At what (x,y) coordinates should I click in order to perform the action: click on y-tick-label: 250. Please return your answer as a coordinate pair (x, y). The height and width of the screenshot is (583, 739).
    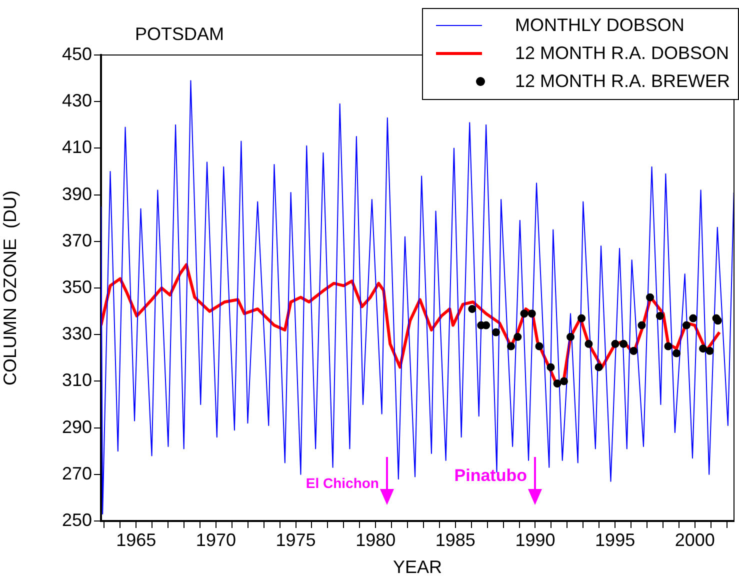
    Looking at the image, I should click on (77, 520).